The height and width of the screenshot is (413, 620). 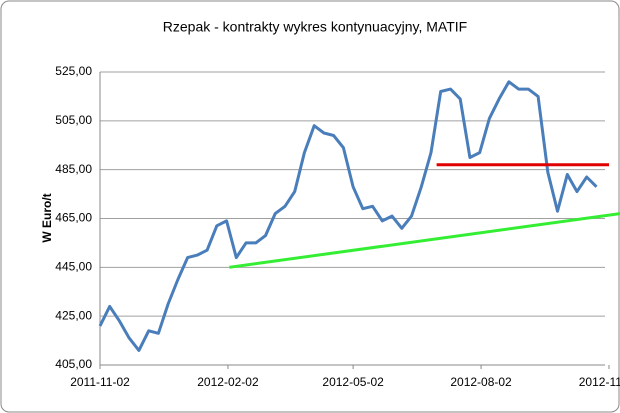 What do you see at coordinates (73, 218) in the screenshot?
I see `y-tick-label: 465,00` at bounding box center [73, 218].